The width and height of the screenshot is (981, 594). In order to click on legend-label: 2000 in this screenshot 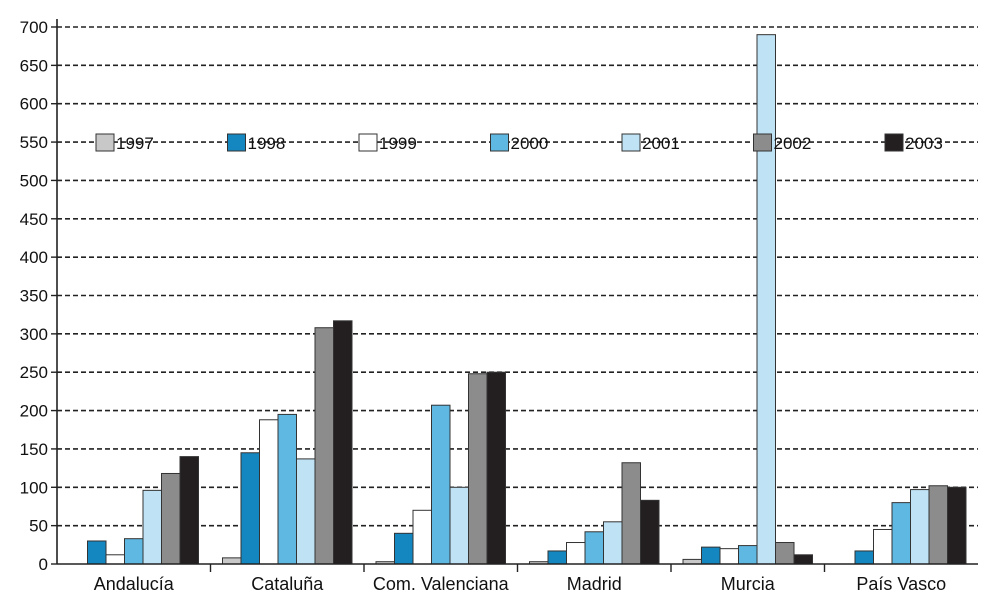, I will do `click(530, 143)`.